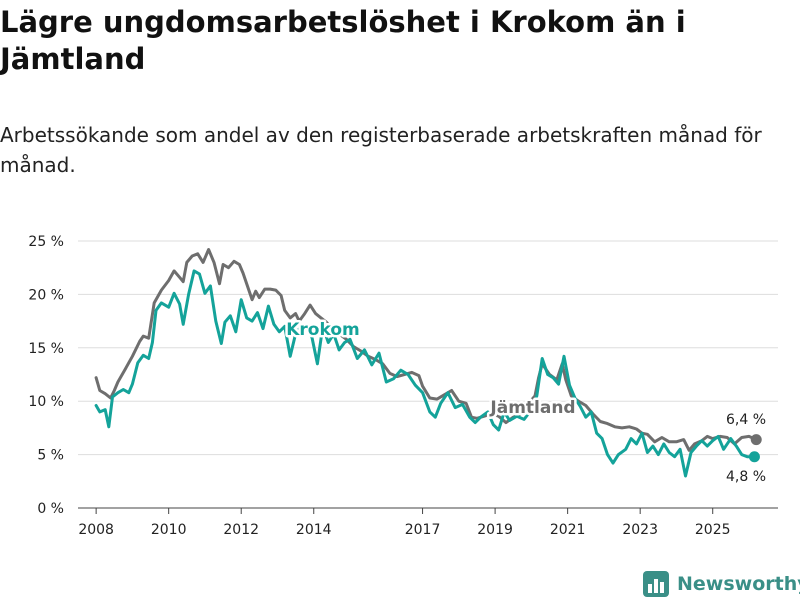 The height and width of the screenshot is (600, 800). I want to click on end-value-jamtland: 6,4 %, so click(746, 420).